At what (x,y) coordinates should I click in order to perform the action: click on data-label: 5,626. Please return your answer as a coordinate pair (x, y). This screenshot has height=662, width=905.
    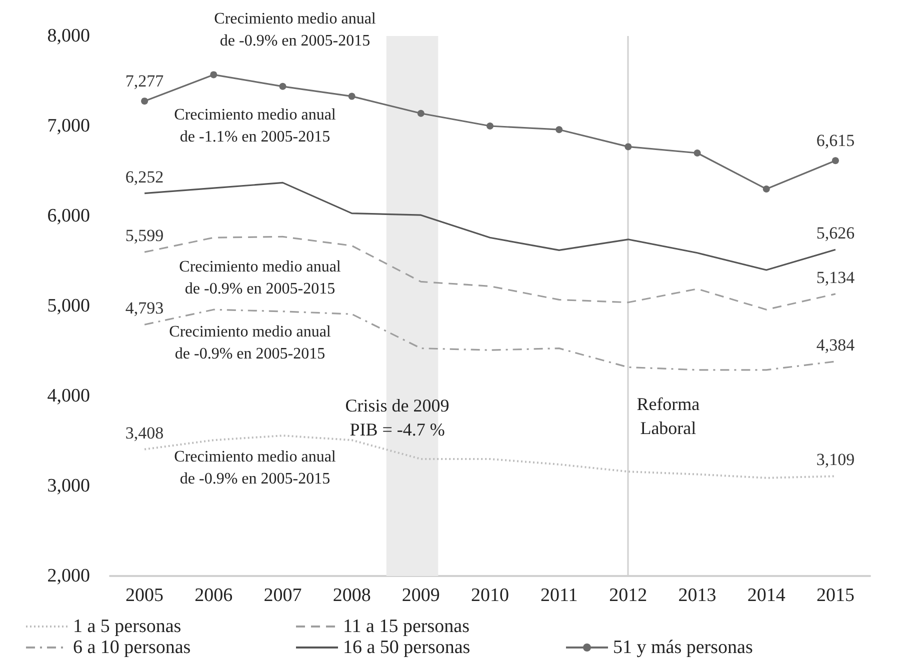
    Looking at the image, I should click on (835, 233).